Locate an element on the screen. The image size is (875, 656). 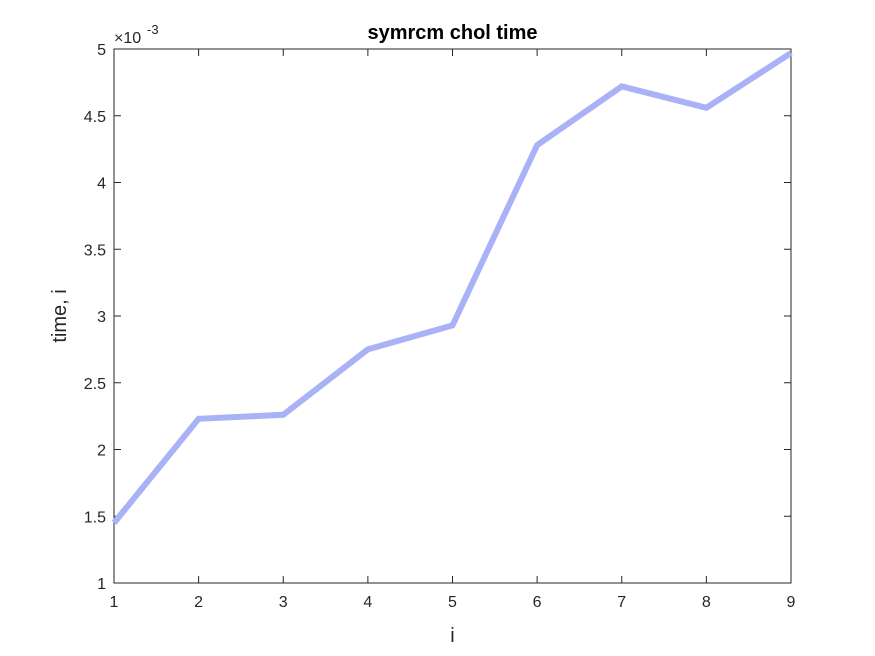
x-tick-label: 1 is located at coordinates (114, 602).